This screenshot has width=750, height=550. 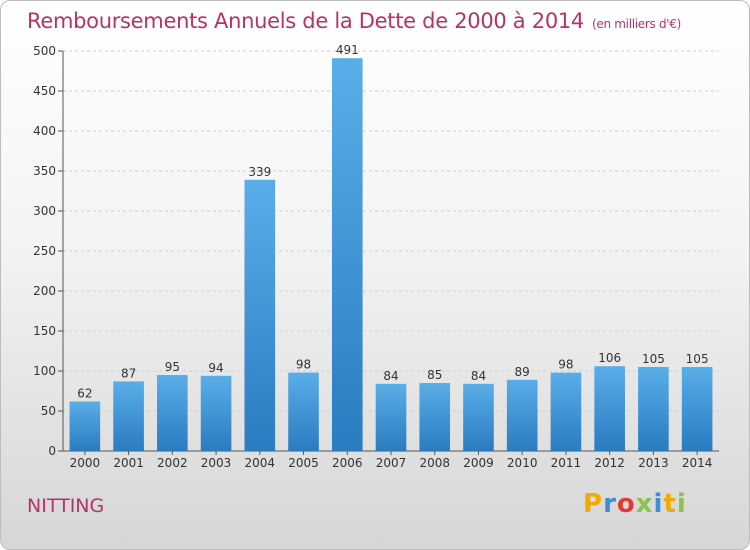 I want to click on x-tick-label: 2010, so click(x=522, y=463).